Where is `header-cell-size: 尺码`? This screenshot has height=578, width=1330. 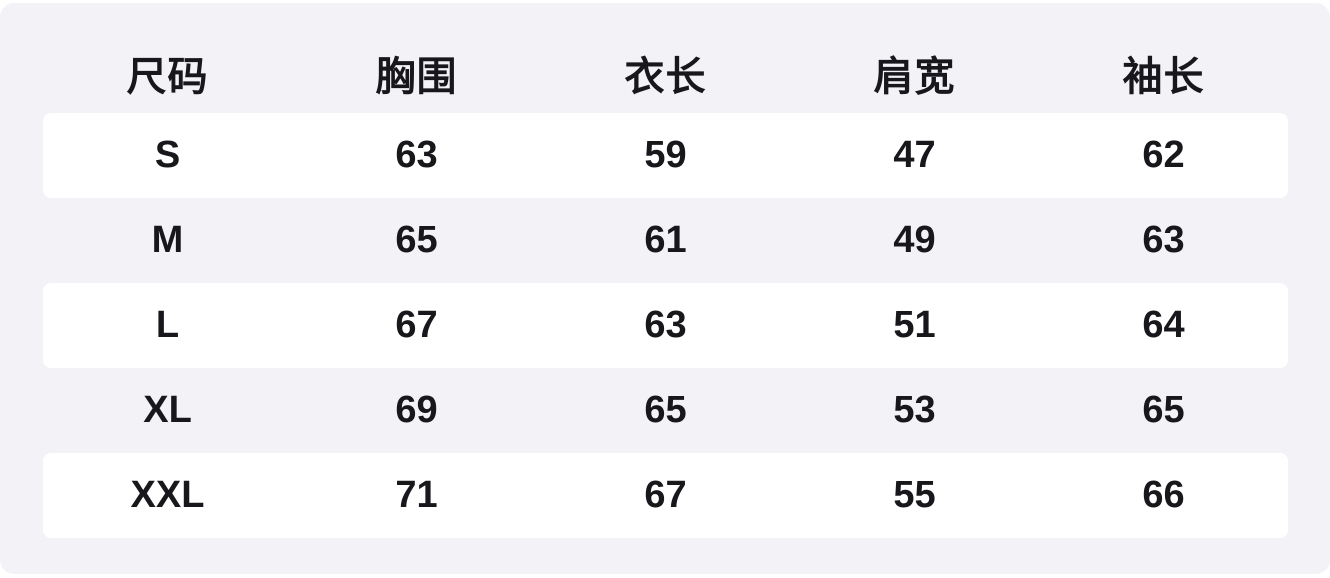
header-cell-size: 尺码 is located at coordinates (167, 77).